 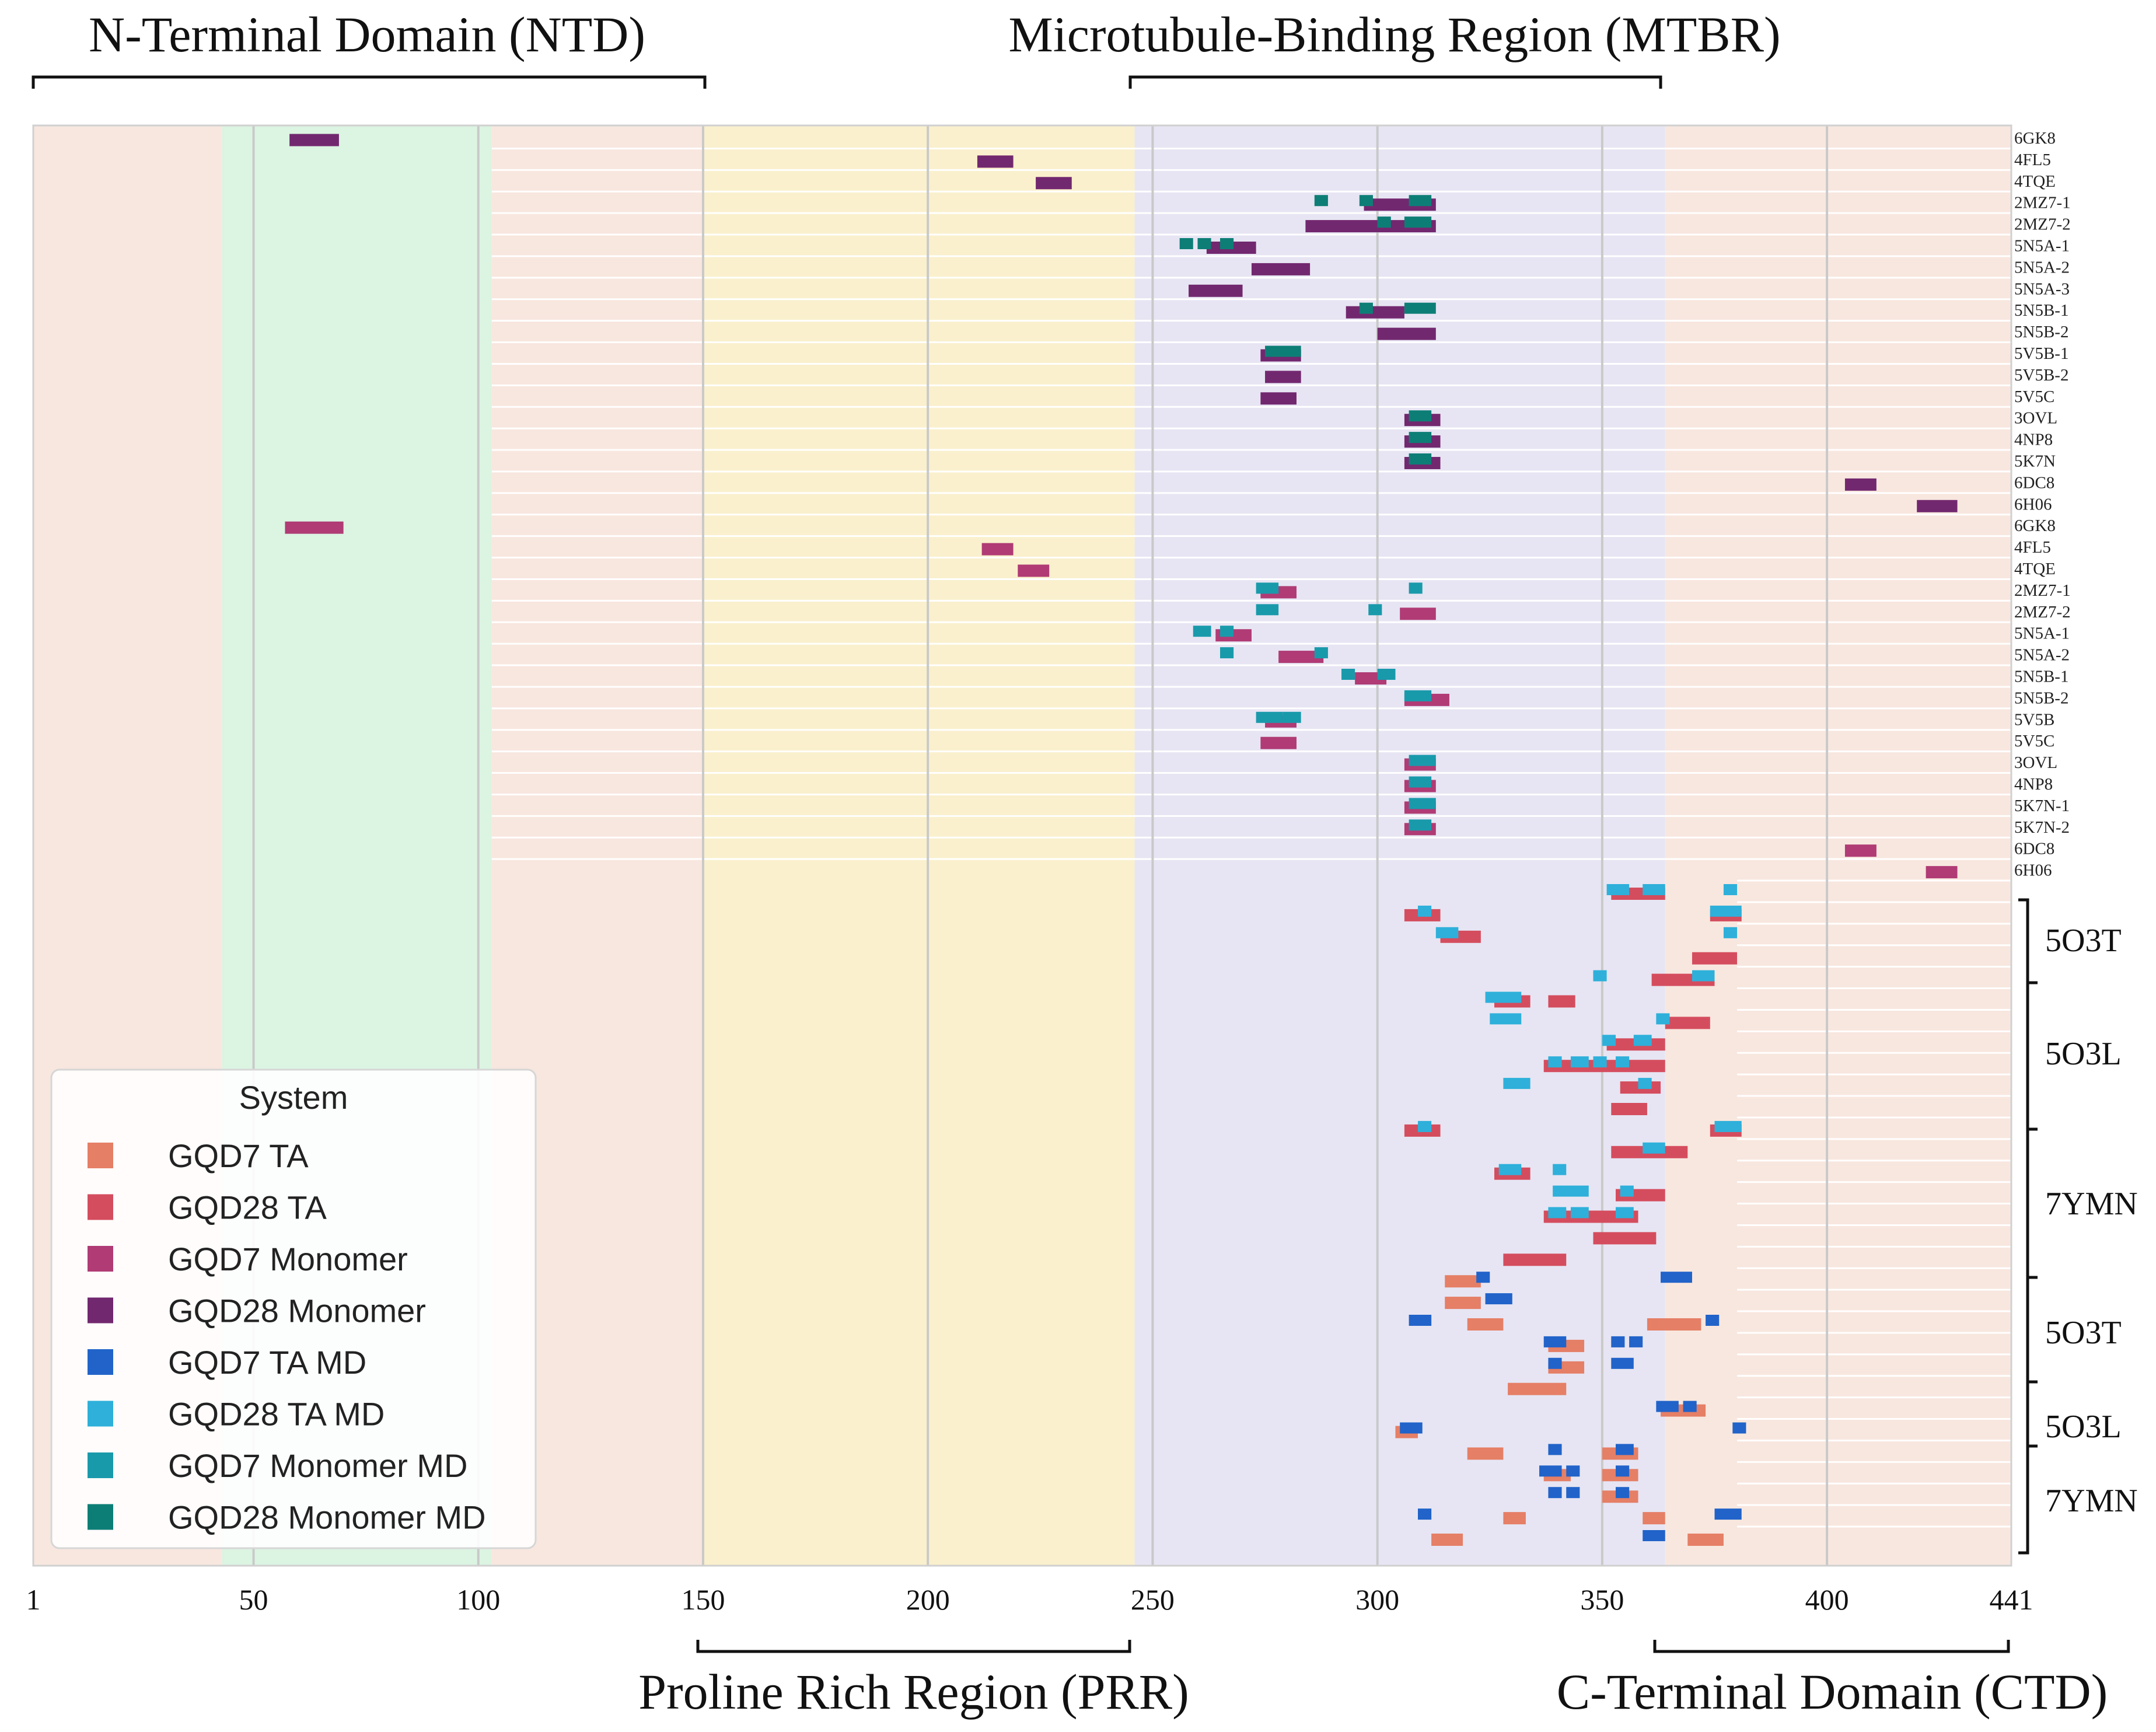 I want to click on domain-bracket-prr, so click(x=913, y=1647).